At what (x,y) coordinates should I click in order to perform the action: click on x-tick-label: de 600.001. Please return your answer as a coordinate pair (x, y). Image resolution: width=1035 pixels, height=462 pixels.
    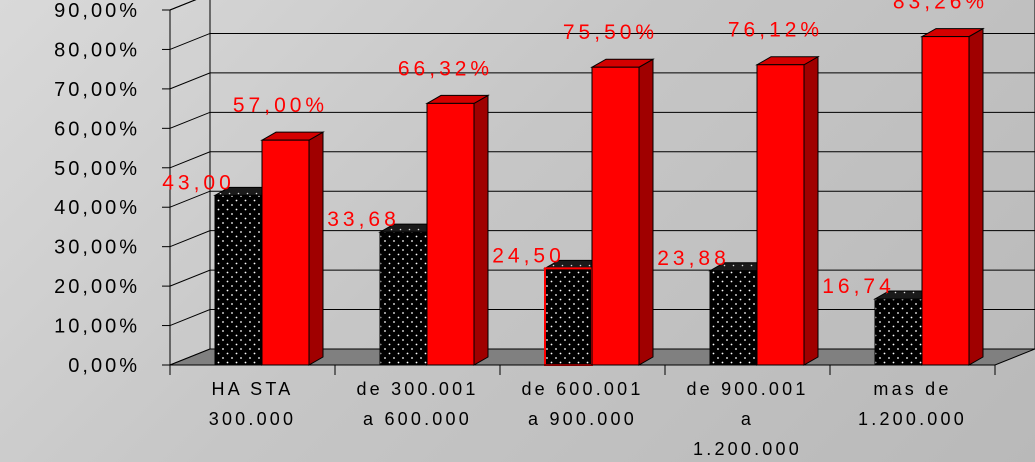
    Looking at the image, I should click on (582, 389).